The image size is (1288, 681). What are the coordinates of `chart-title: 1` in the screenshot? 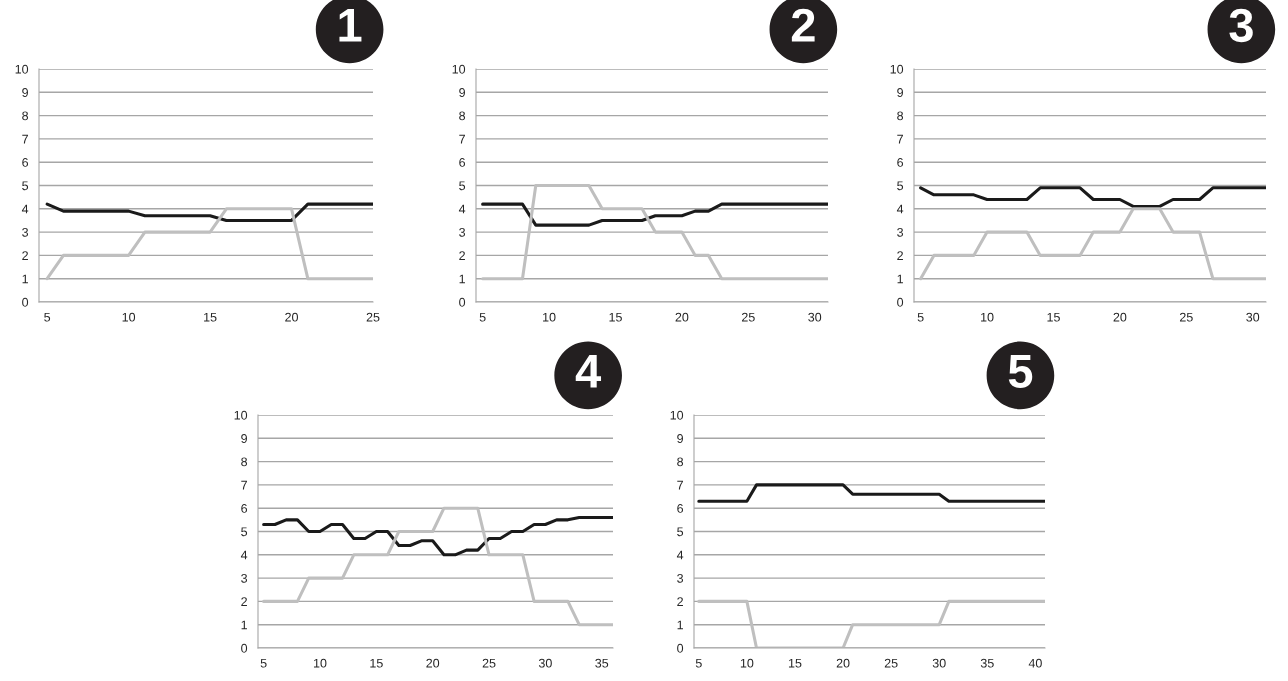 It's located at (350, 25).